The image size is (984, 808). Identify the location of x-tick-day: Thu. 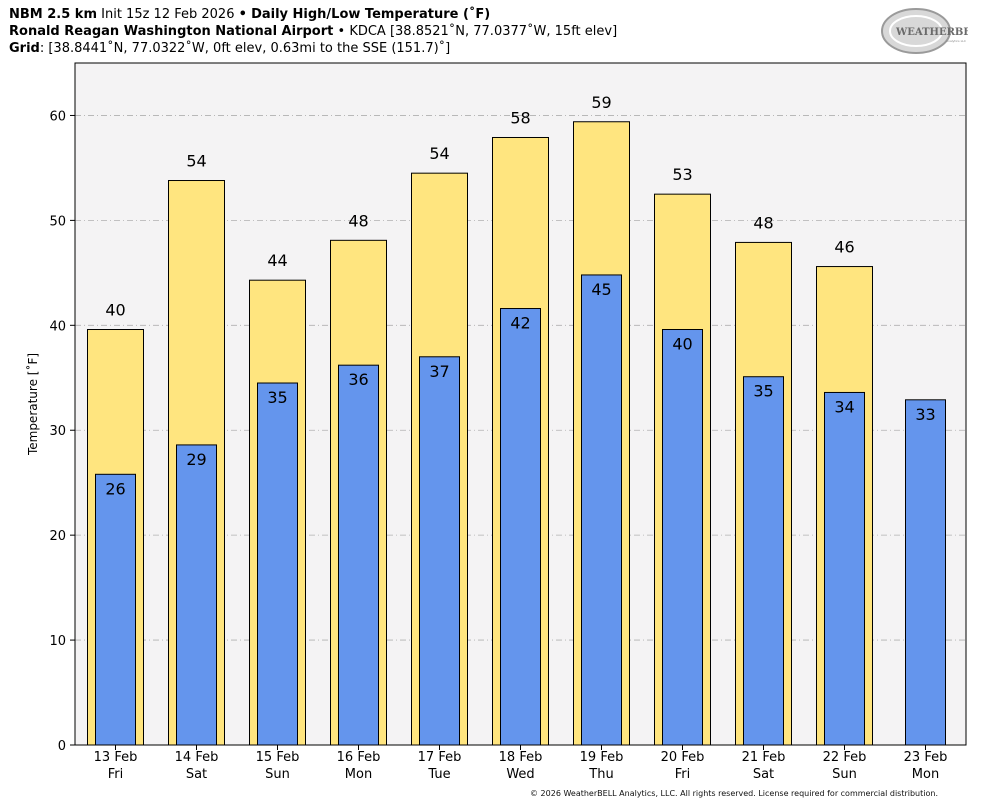
(600, 774).